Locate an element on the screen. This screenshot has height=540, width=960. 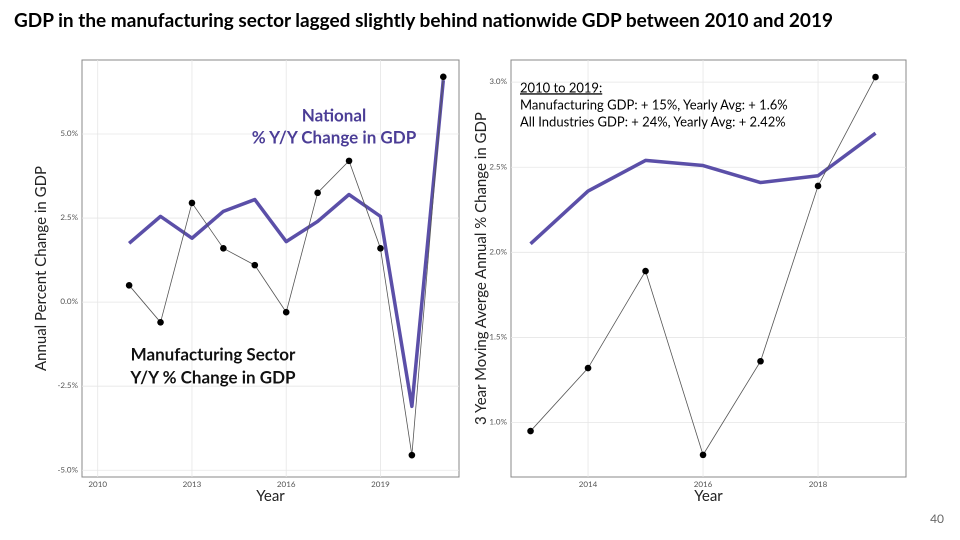
annotation: % Y/Y Change in GDP is located at coordinates (334, 136).